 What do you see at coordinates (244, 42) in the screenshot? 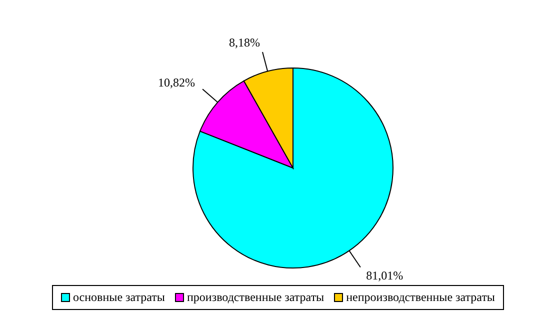
I see `data-label: 8,18%` at bounding box center [244, 42].